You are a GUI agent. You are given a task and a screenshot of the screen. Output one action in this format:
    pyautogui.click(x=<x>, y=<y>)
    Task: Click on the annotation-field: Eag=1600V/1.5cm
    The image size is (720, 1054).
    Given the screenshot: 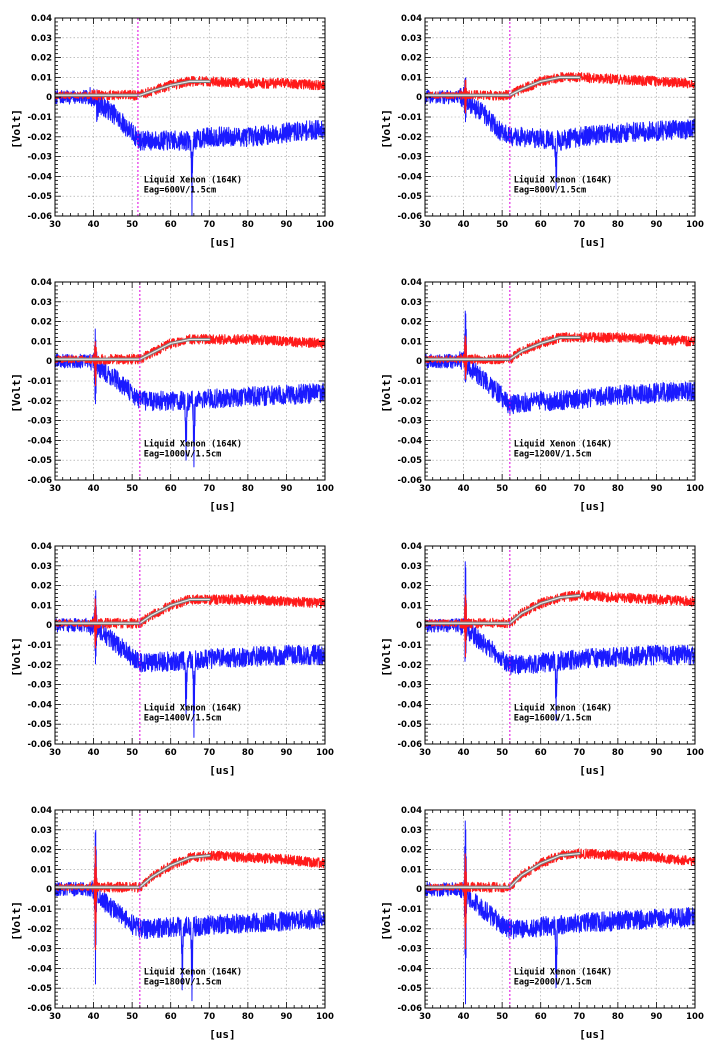 What is the action you would take?
    pyautogui.click(x=553, y=718)
    